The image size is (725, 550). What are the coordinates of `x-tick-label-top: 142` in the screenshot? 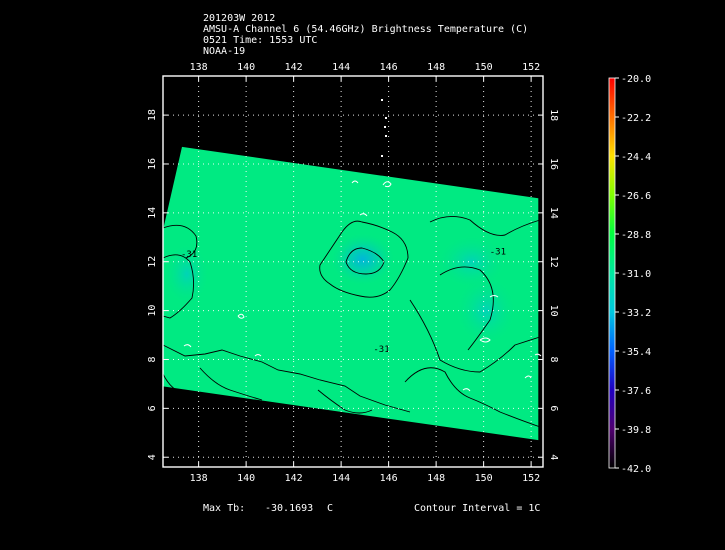 It's located at (294, 67).